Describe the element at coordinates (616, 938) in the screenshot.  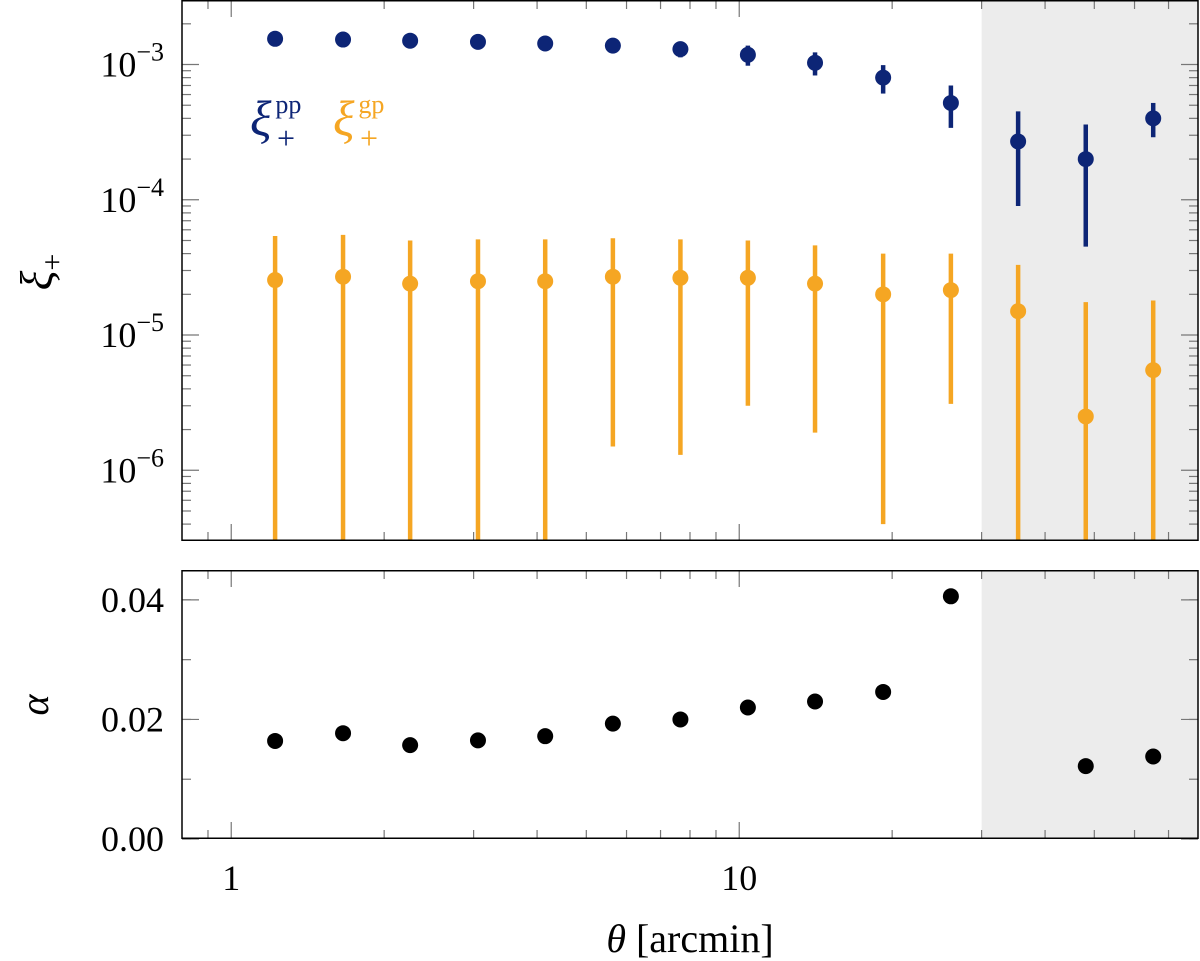
I see `x-label-symbol: θ` at that location.